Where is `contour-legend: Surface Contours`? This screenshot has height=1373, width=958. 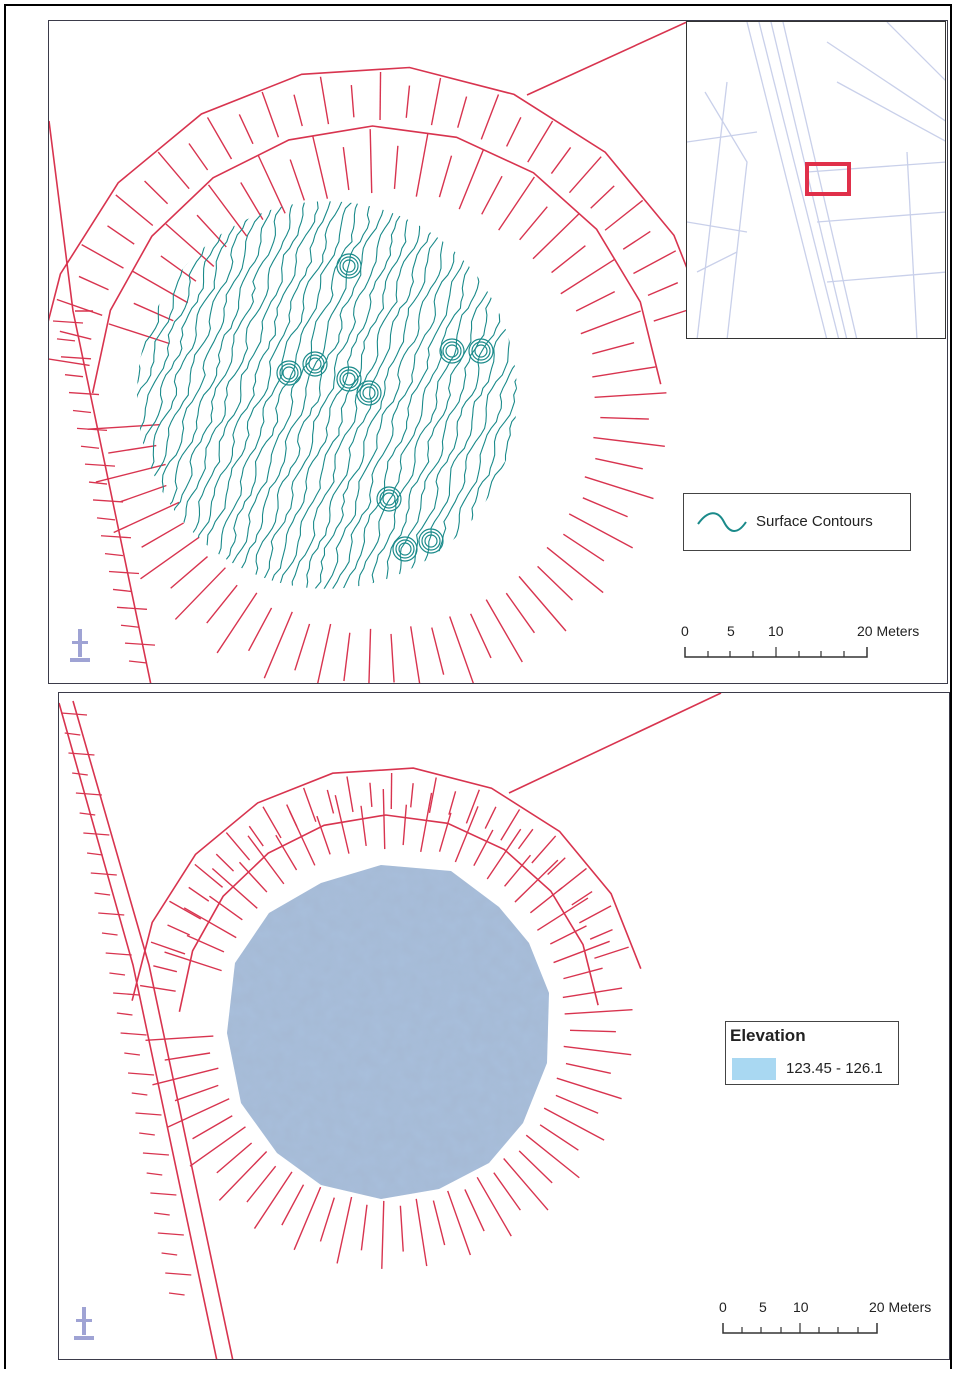 contour-legend: Surface Contours is located at coordinates (797, 522).